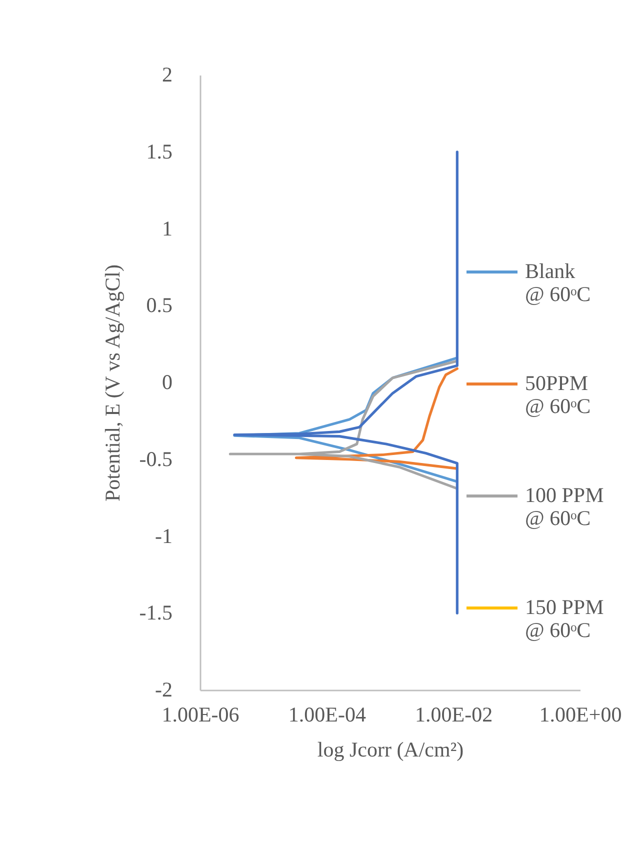 The width and height of the screenshot is (631, 865). I want to click on y-tick-label: -1.5, so click(155, 612).